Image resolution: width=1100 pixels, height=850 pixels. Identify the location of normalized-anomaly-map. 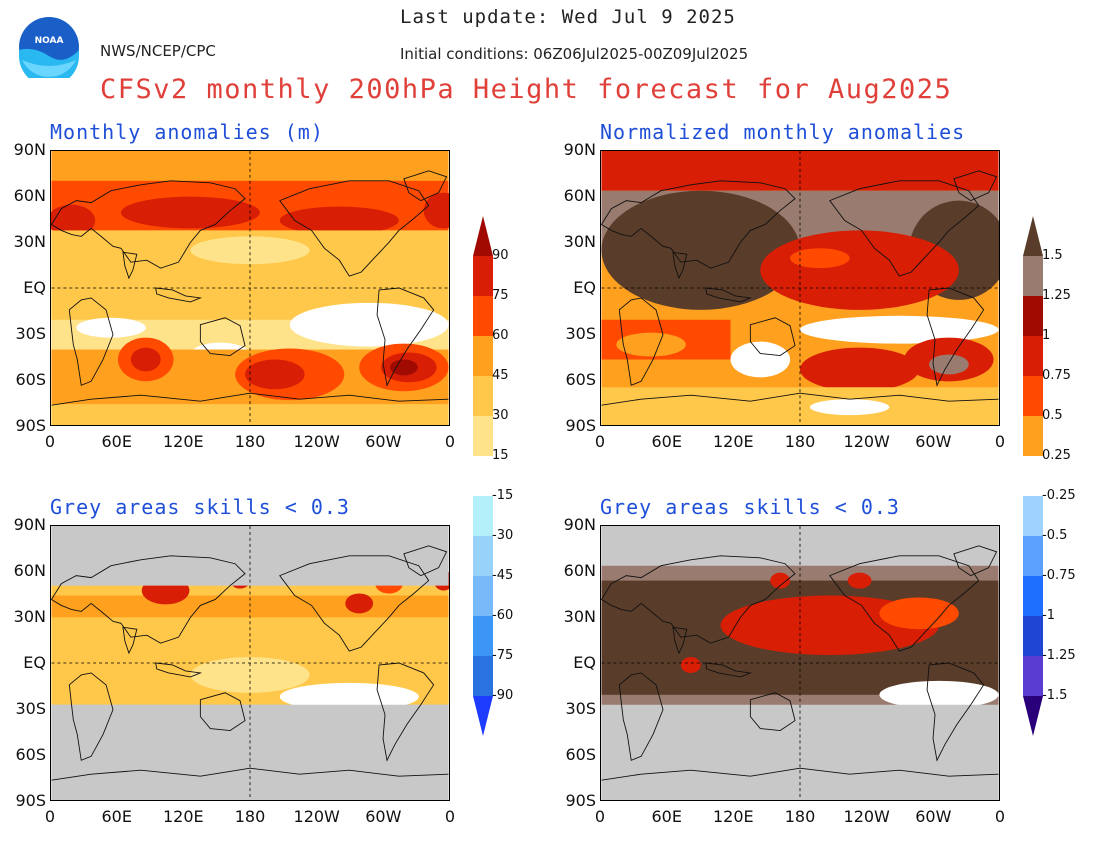
(800, 288).